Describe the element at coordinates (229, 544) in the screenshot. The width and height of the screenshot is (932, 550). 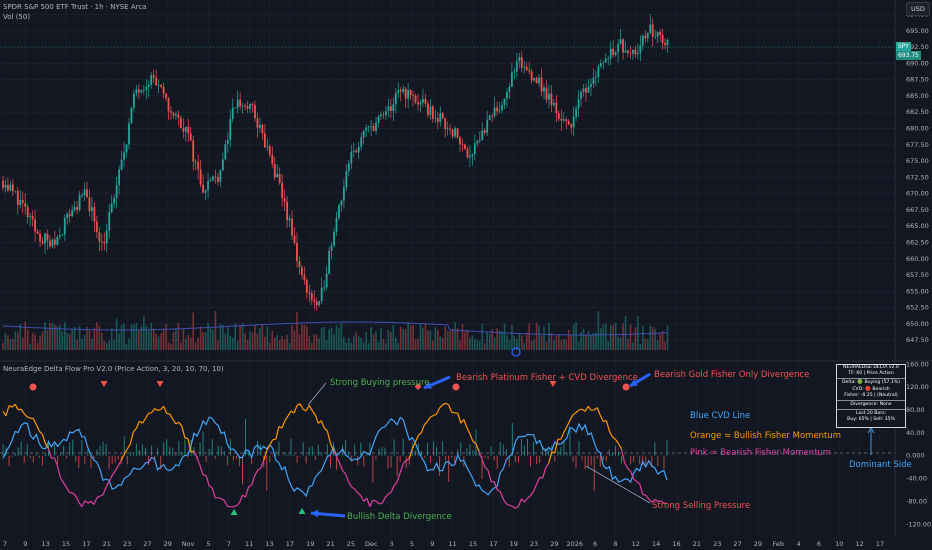
I see `time-tick-label: 7` at that location.